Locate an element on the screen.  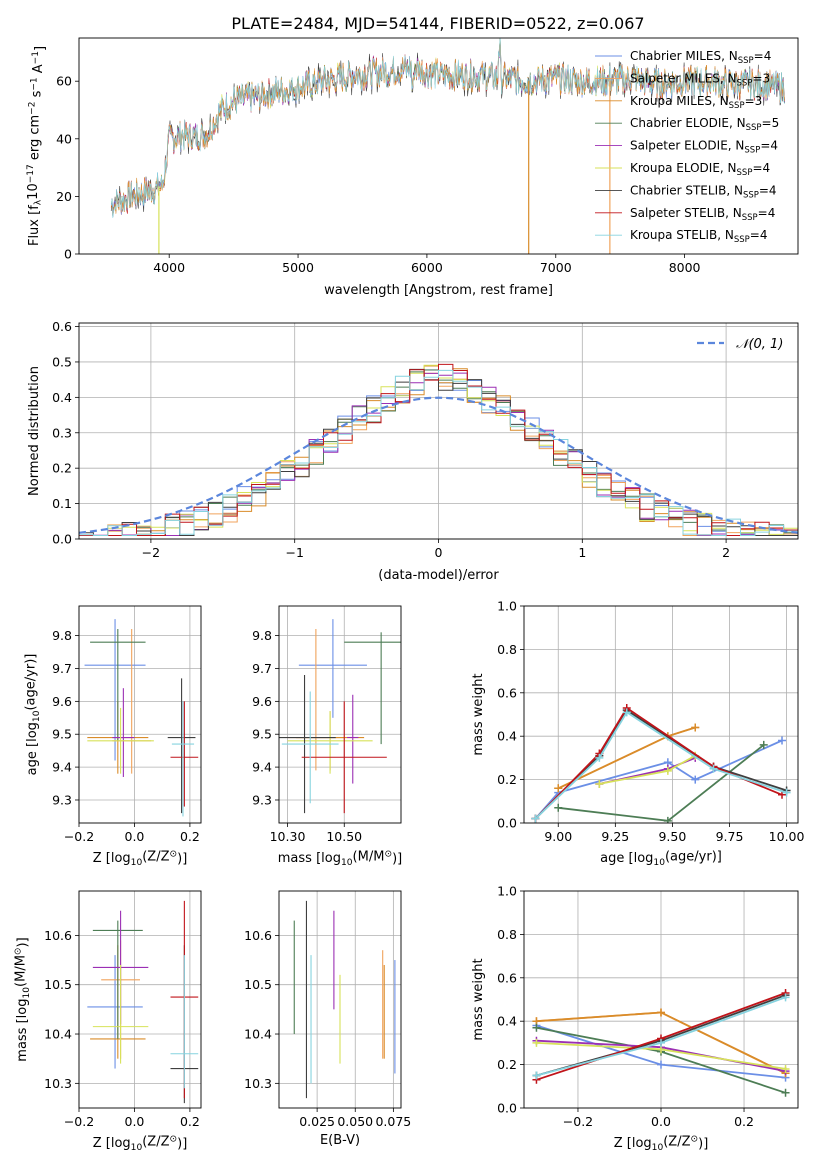
legend-entry: Salpeter STELIB, NSSP=4 is located at coordinates (702, 214).